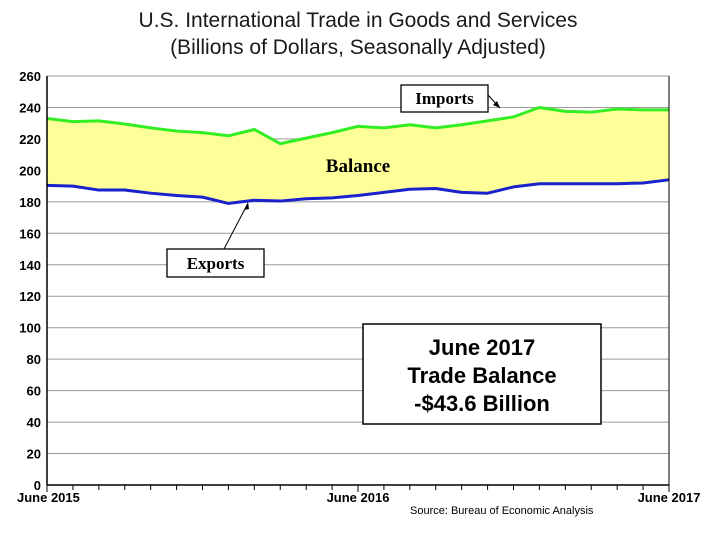 The height and width of the screenshot is (533, 716). I want to click on y-tick-label: 60, so click(34, 391).